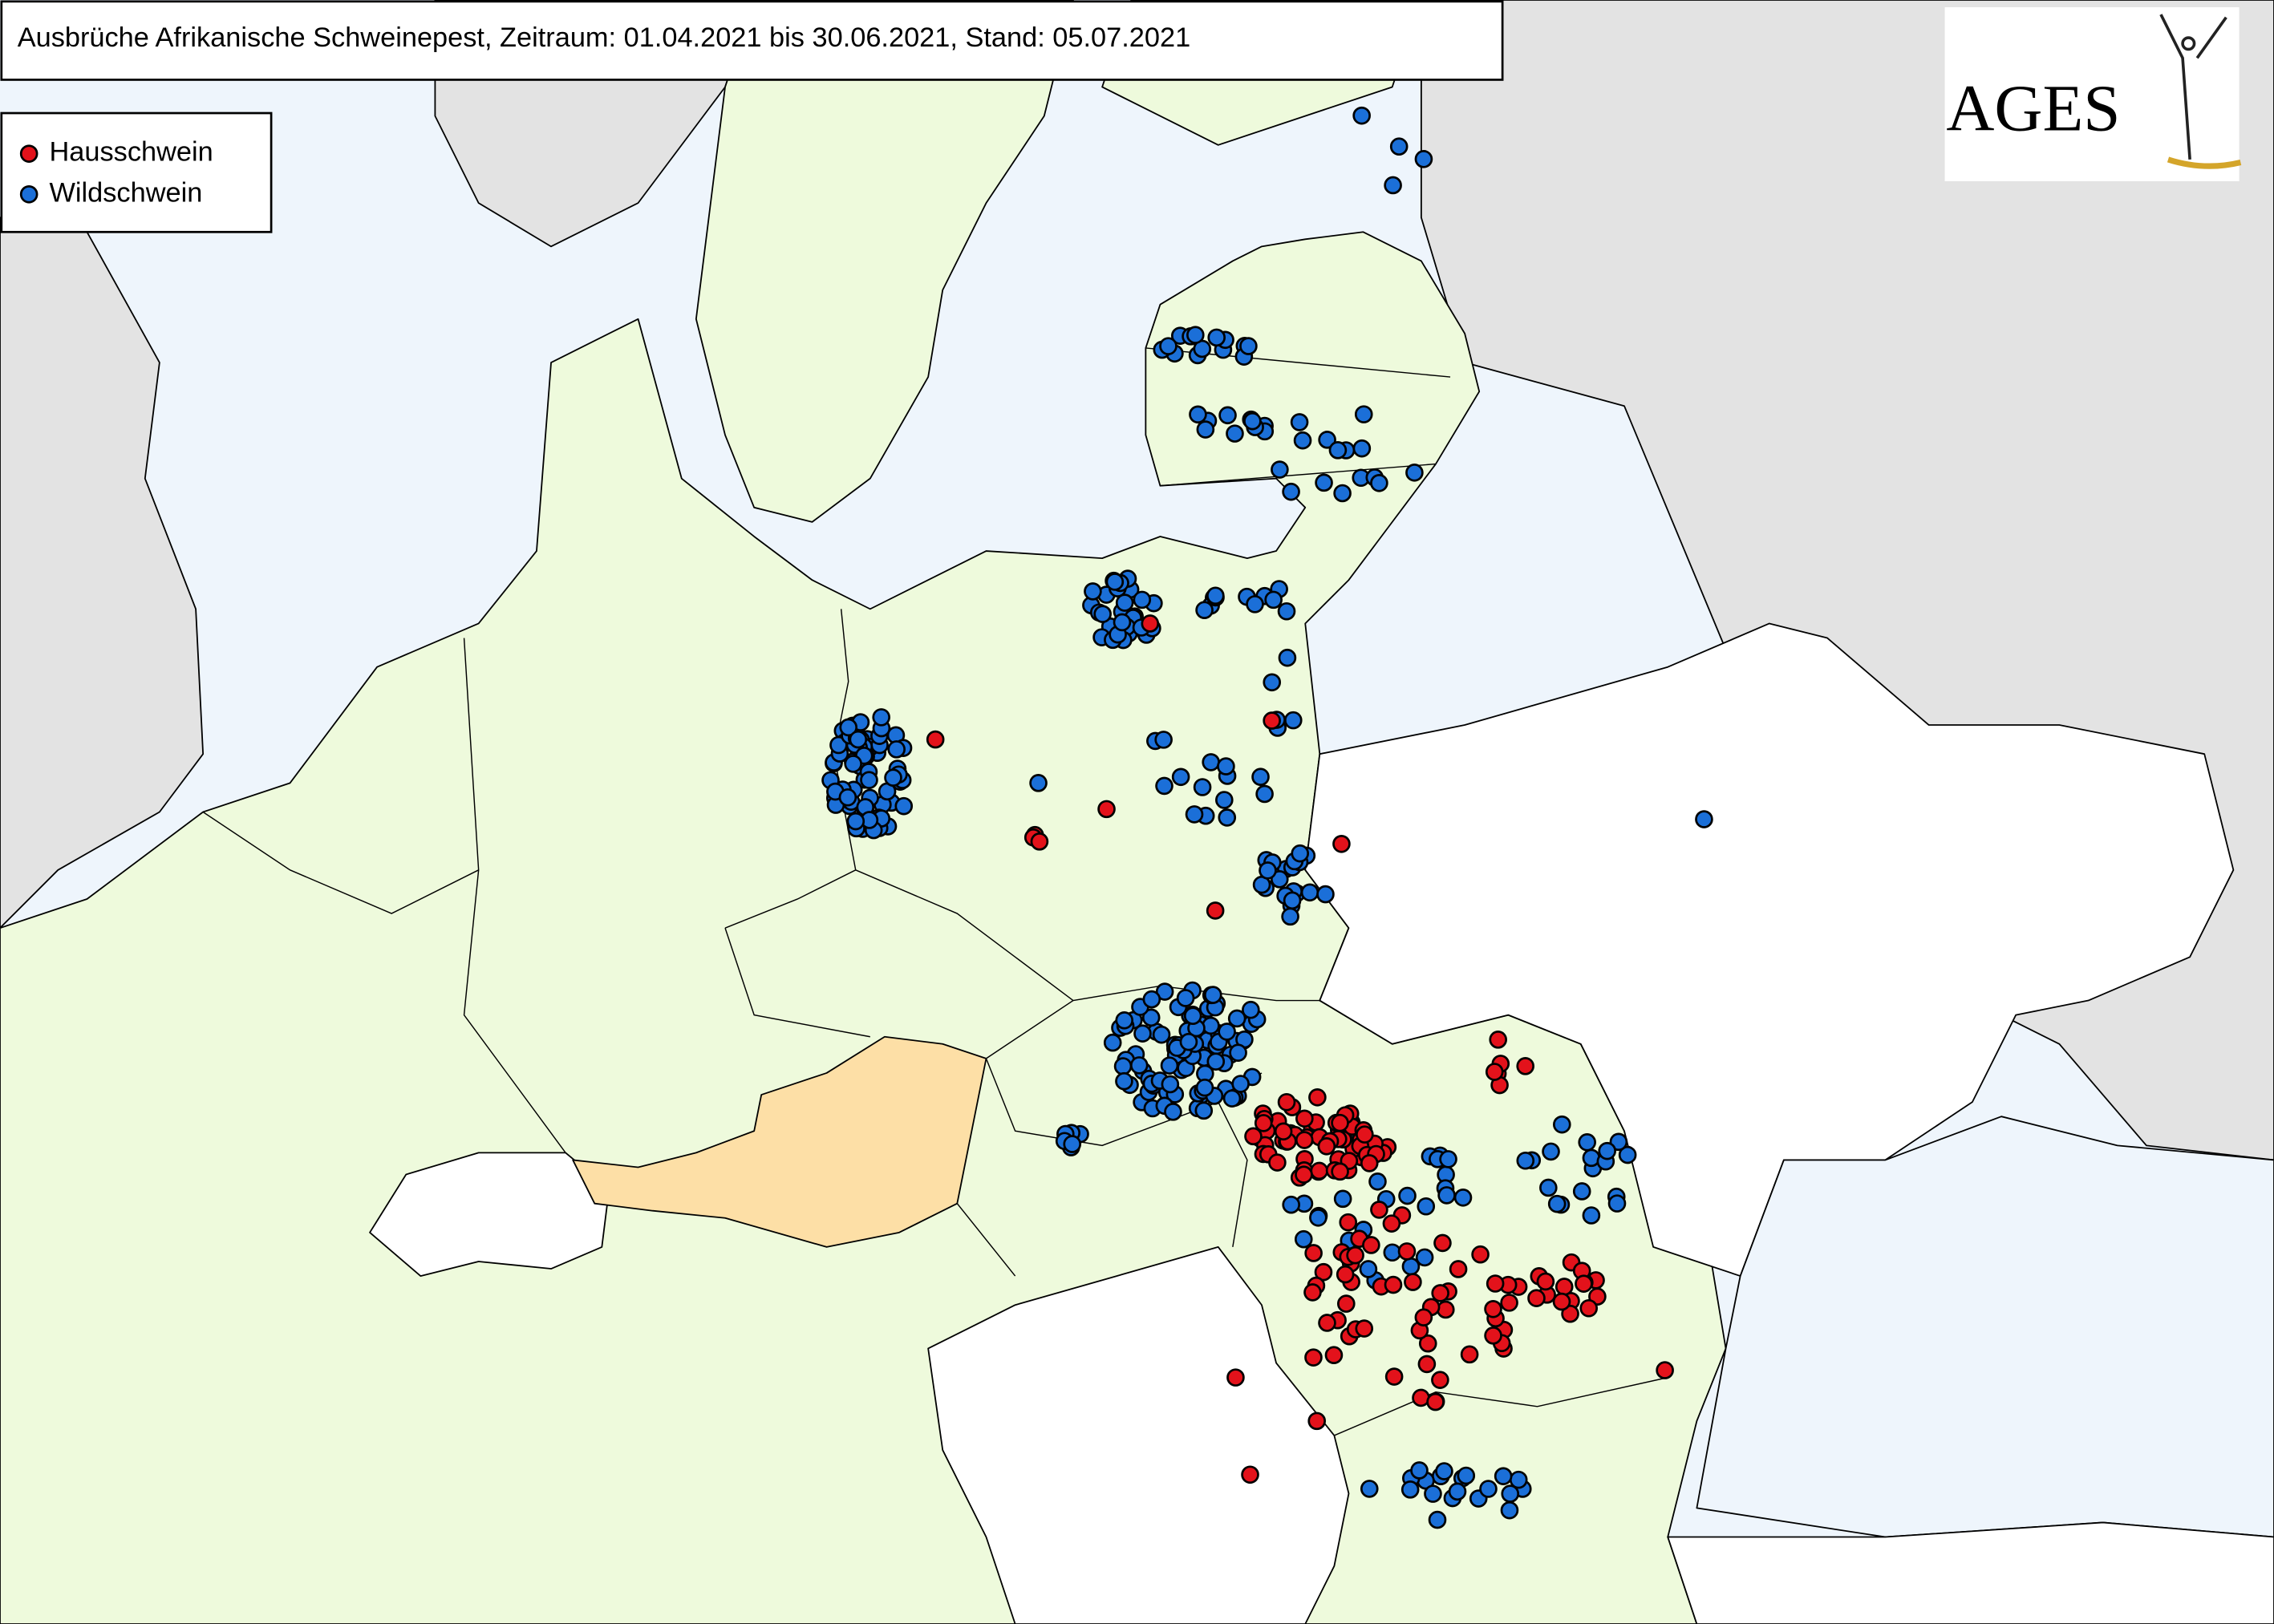  I want to click on legend-marker, so click(29, 153).